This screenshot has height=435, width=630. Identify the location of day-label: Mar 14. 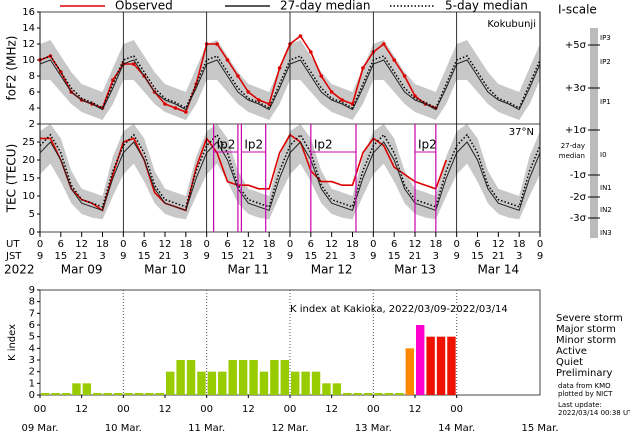
(498, 270).